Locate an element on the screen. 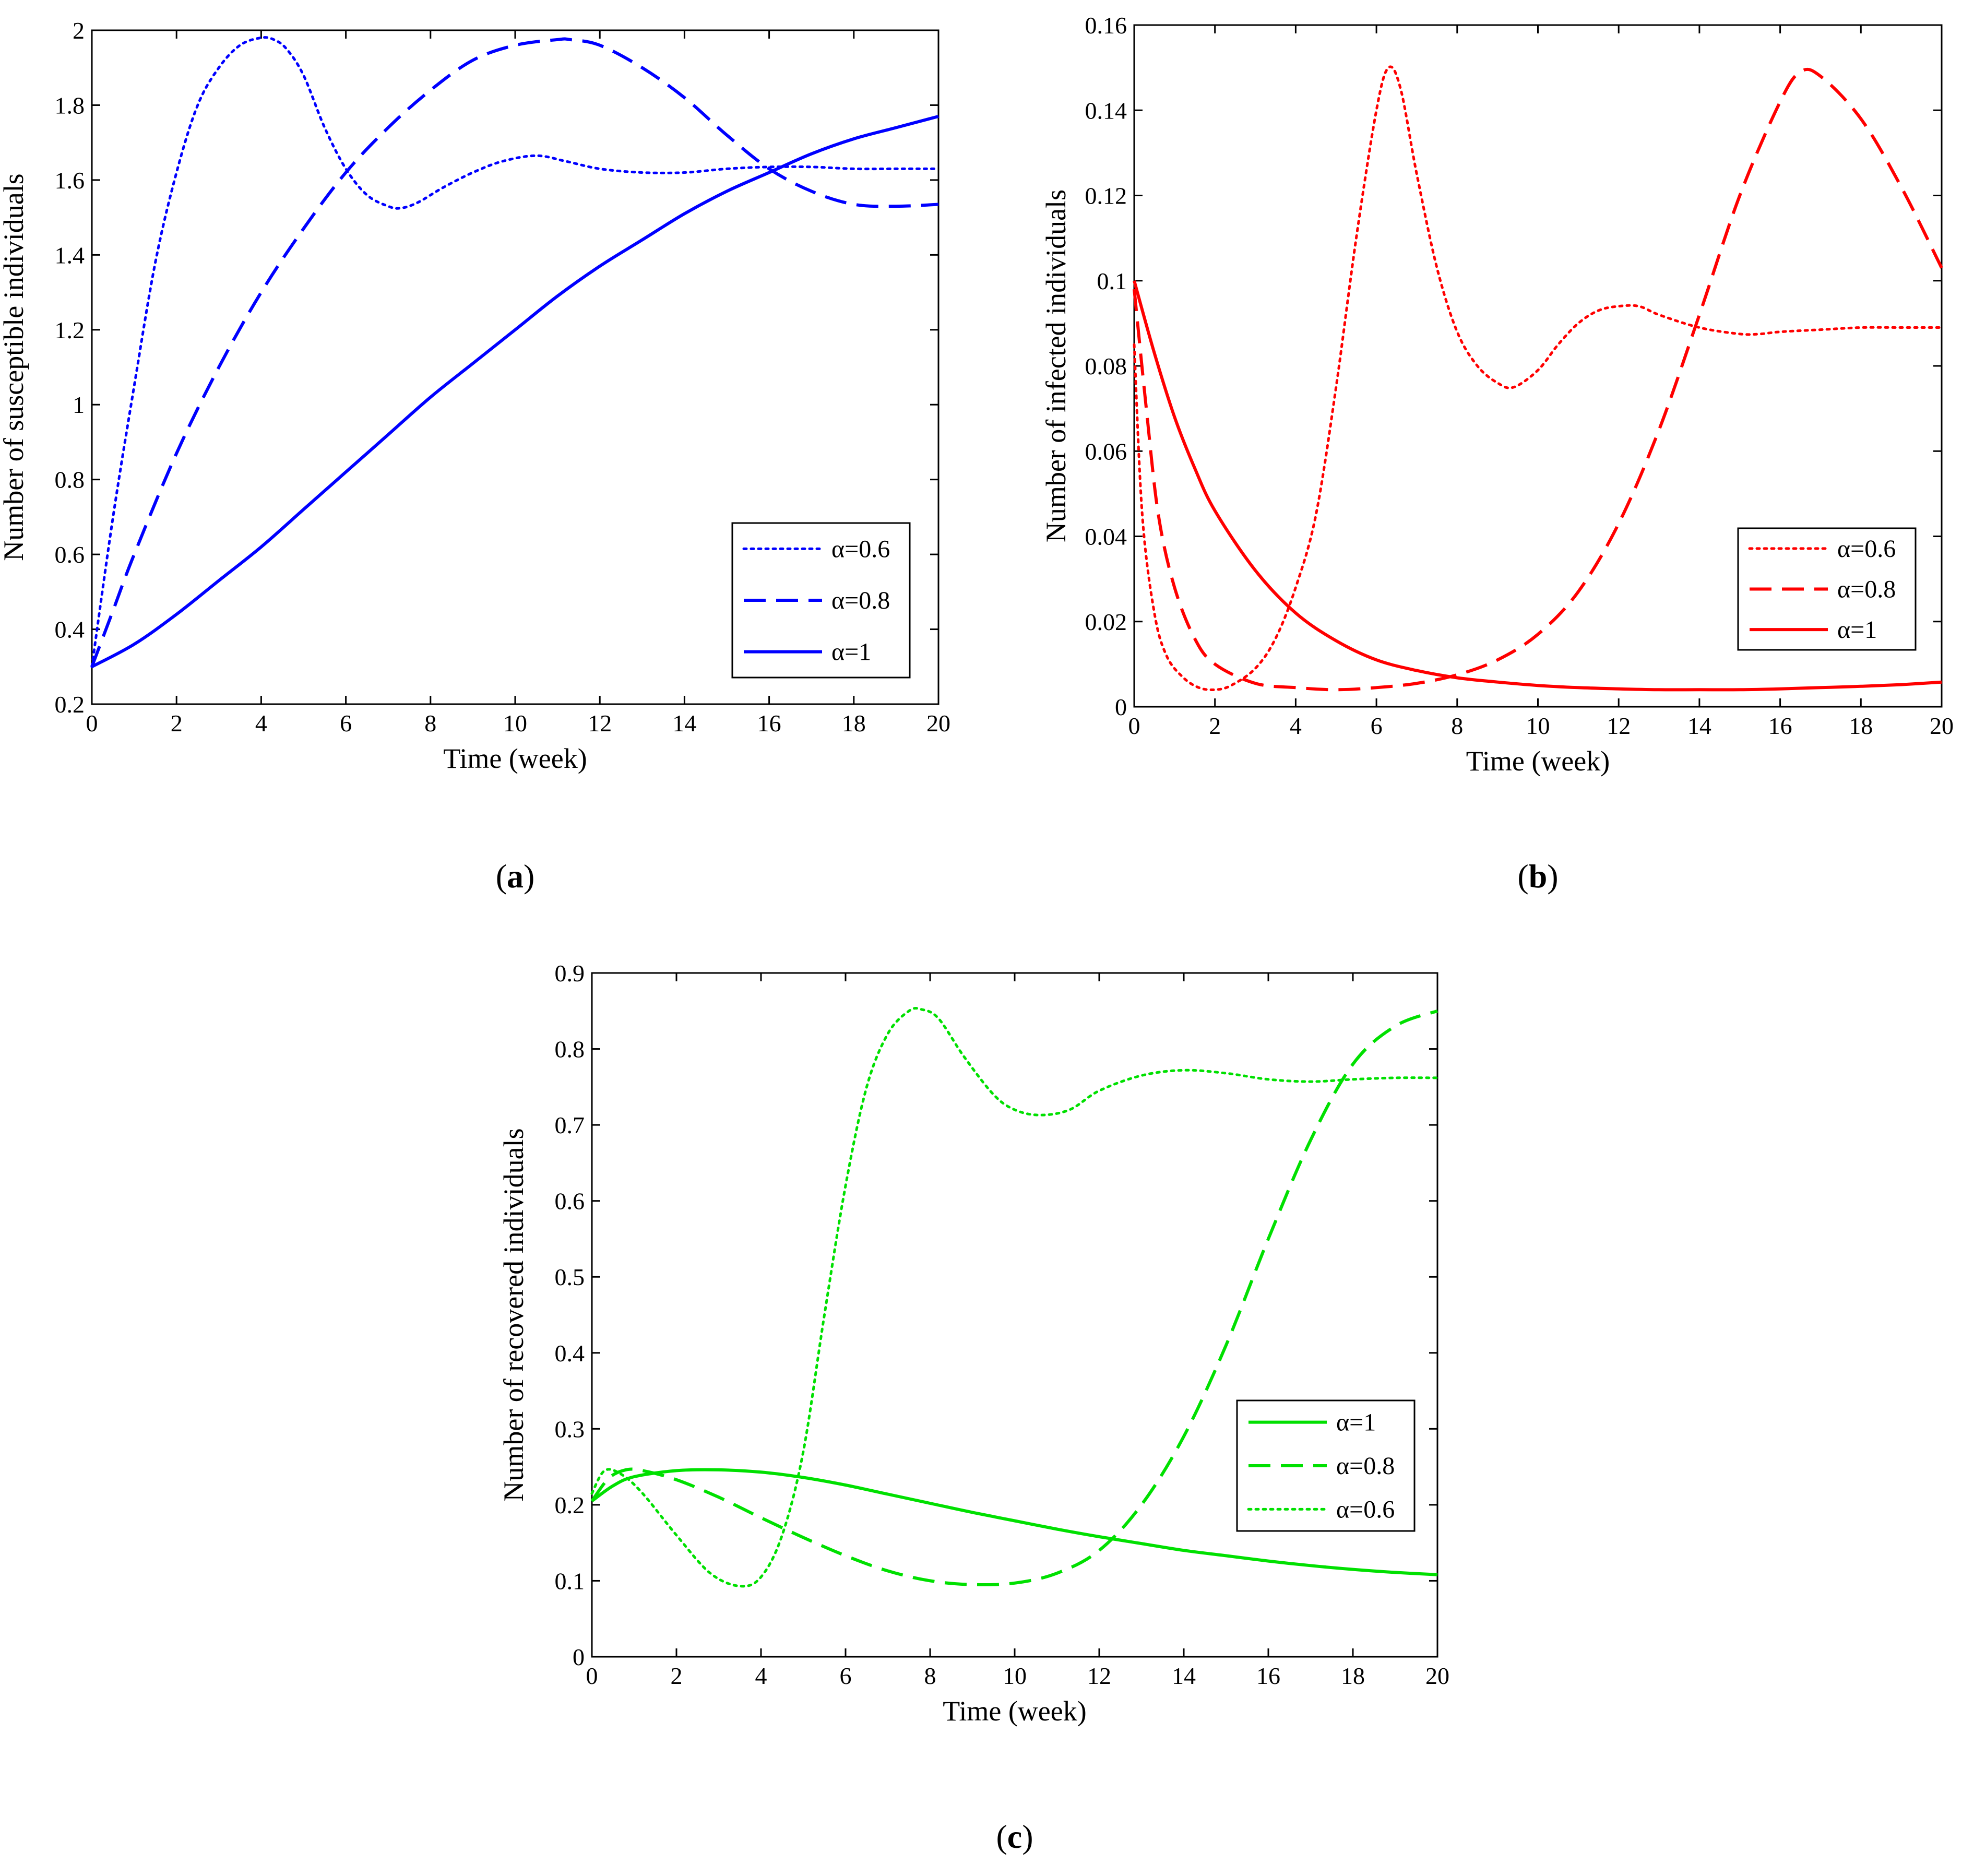 This screenshot has height=1876, width=1962. y-axis-label: Number of infected individuals is located at coordinates (1056, 365).